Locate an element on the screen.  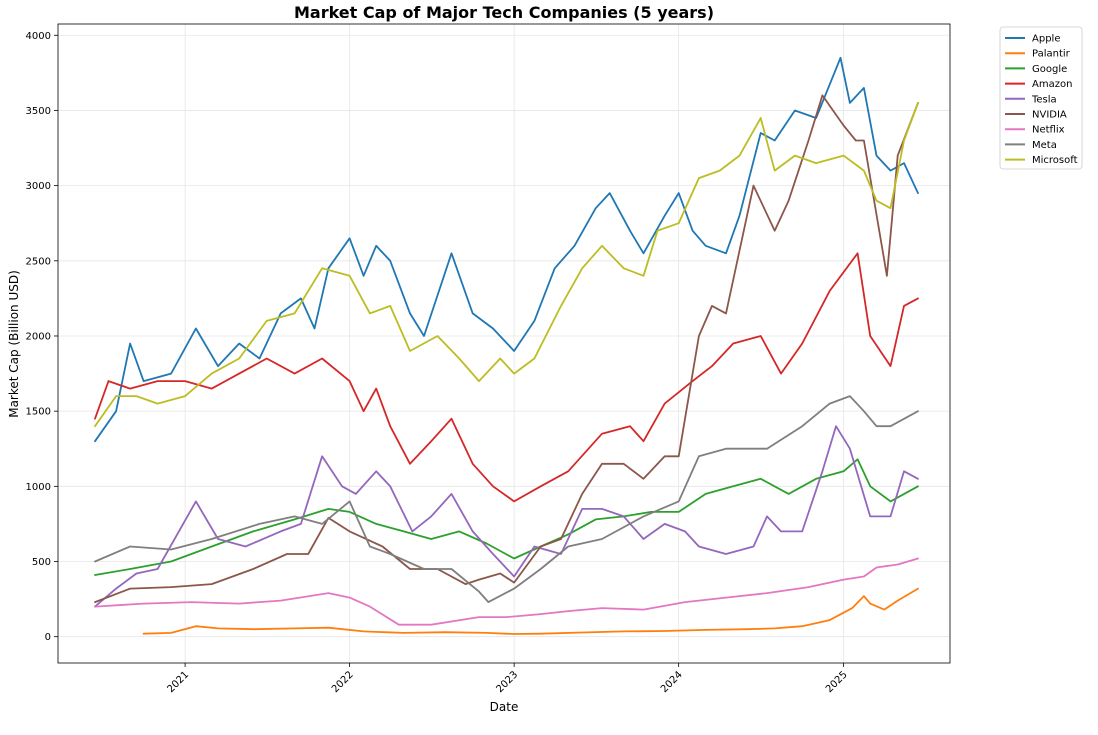
x-tick-label: 2024 is located at coordinates (672, 682).